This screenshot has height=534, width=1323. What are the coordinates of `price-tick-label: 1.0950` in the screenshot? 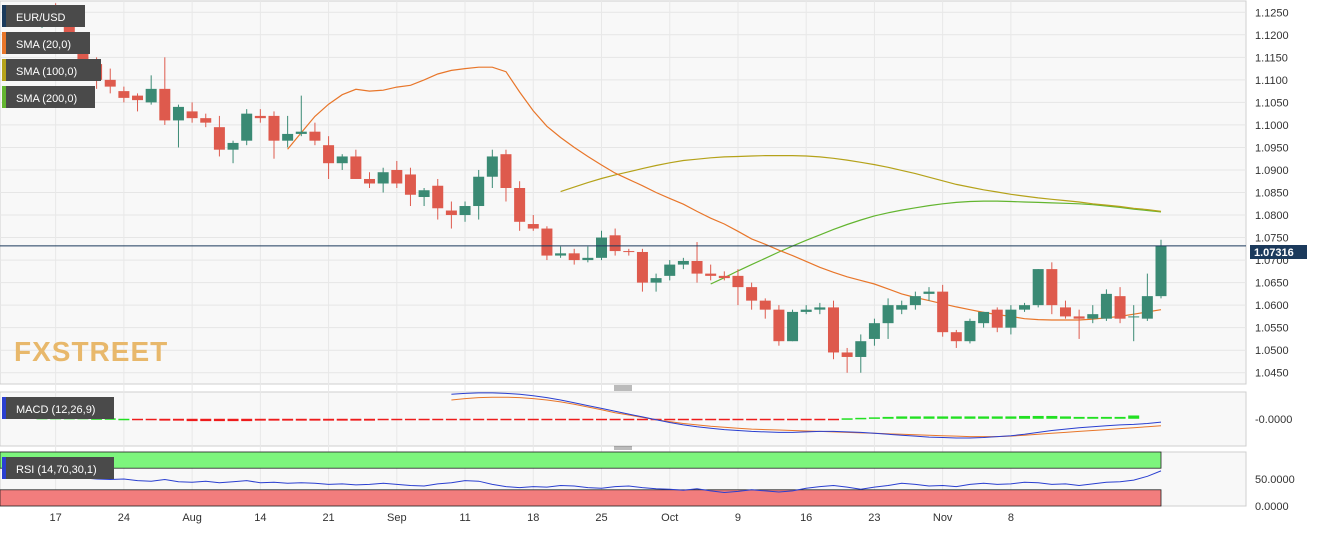 It's located at (1272, 148).